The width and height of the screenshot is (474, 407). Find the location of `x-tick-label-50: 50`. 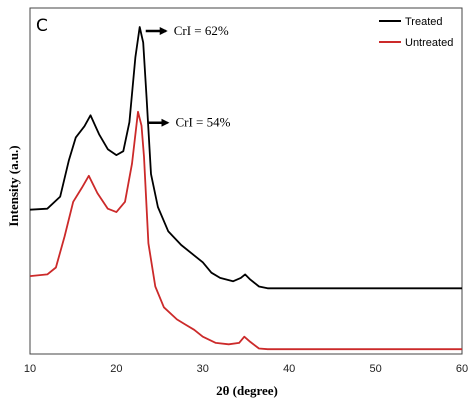

x-tick-label-50: 50 is located at coordinates (375, 369).